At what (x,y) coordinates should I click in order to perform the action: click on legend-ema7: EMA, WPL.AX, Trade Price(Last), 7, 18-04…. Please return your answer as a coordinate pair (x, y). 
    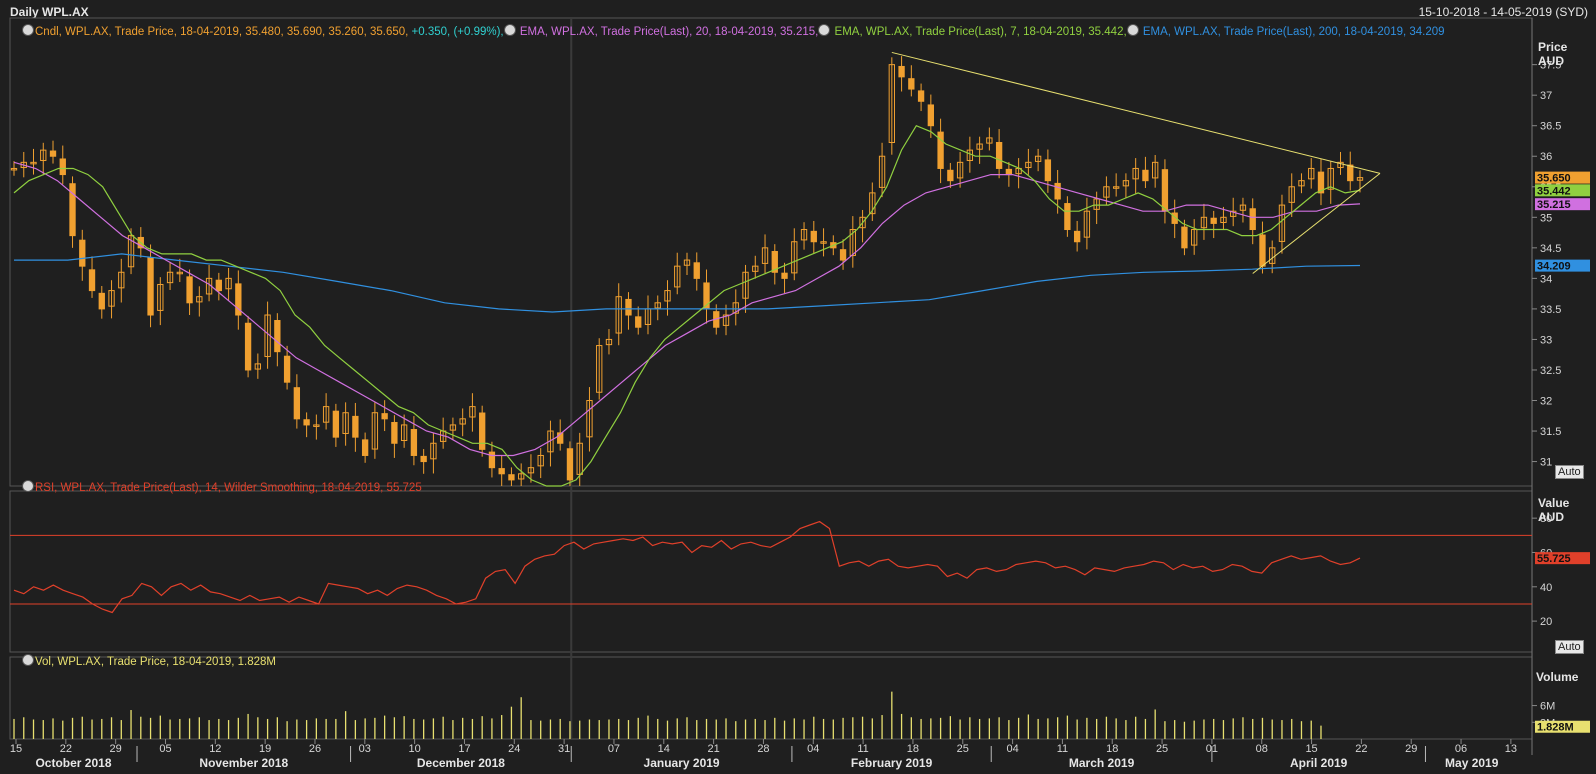
    Looking at the image, I should click on (979, 32).